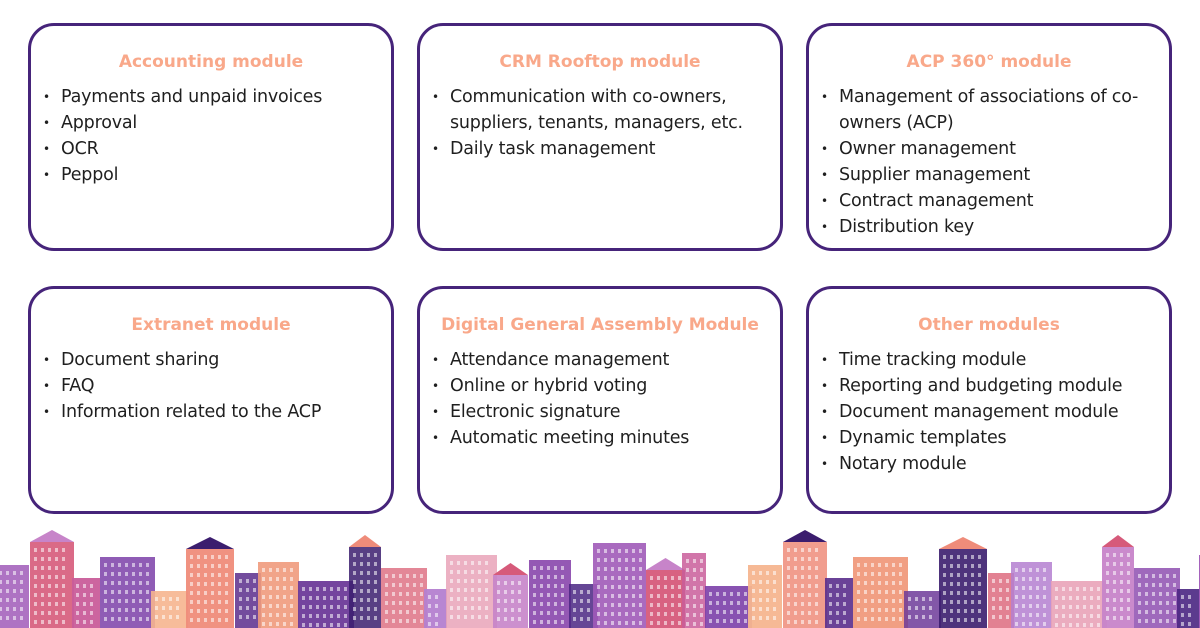  Describe the element at coordinates (989, 325) in the screenshot. I see `card-title: Other modules` at that location.